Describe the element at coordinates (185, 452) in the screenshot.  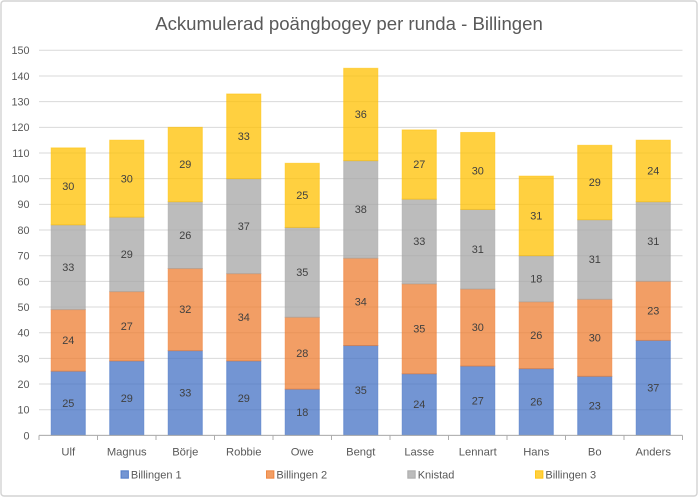
I see `svg-text: Börje` at that location.